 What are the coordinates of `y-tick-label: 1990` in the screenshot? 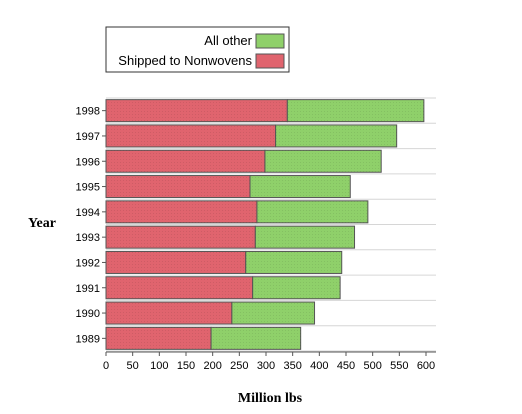 It's located at (88, 314).